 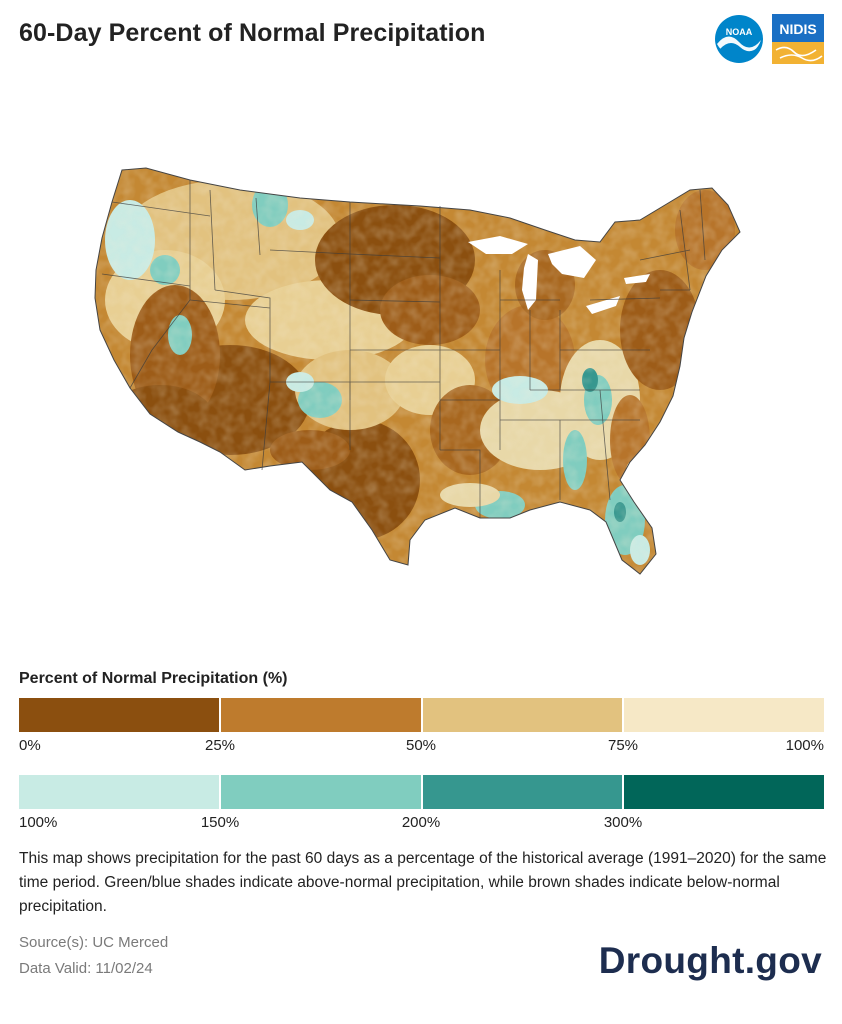 What do you see at coordinates (804, 745) in the screenshot?
I see `dry-tick-100: 100%` at bounding box center [804, 745].